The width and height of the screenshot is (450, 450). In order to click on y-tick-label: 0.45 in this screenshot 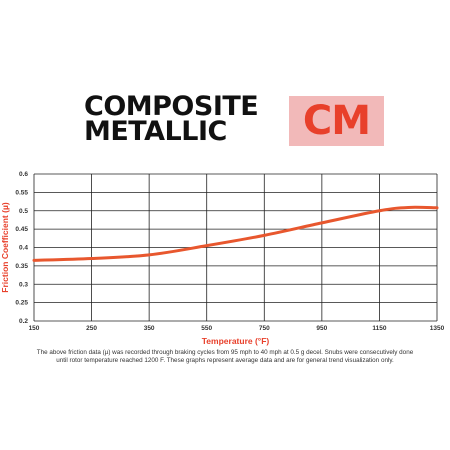, I will do `click(21, 229)`.